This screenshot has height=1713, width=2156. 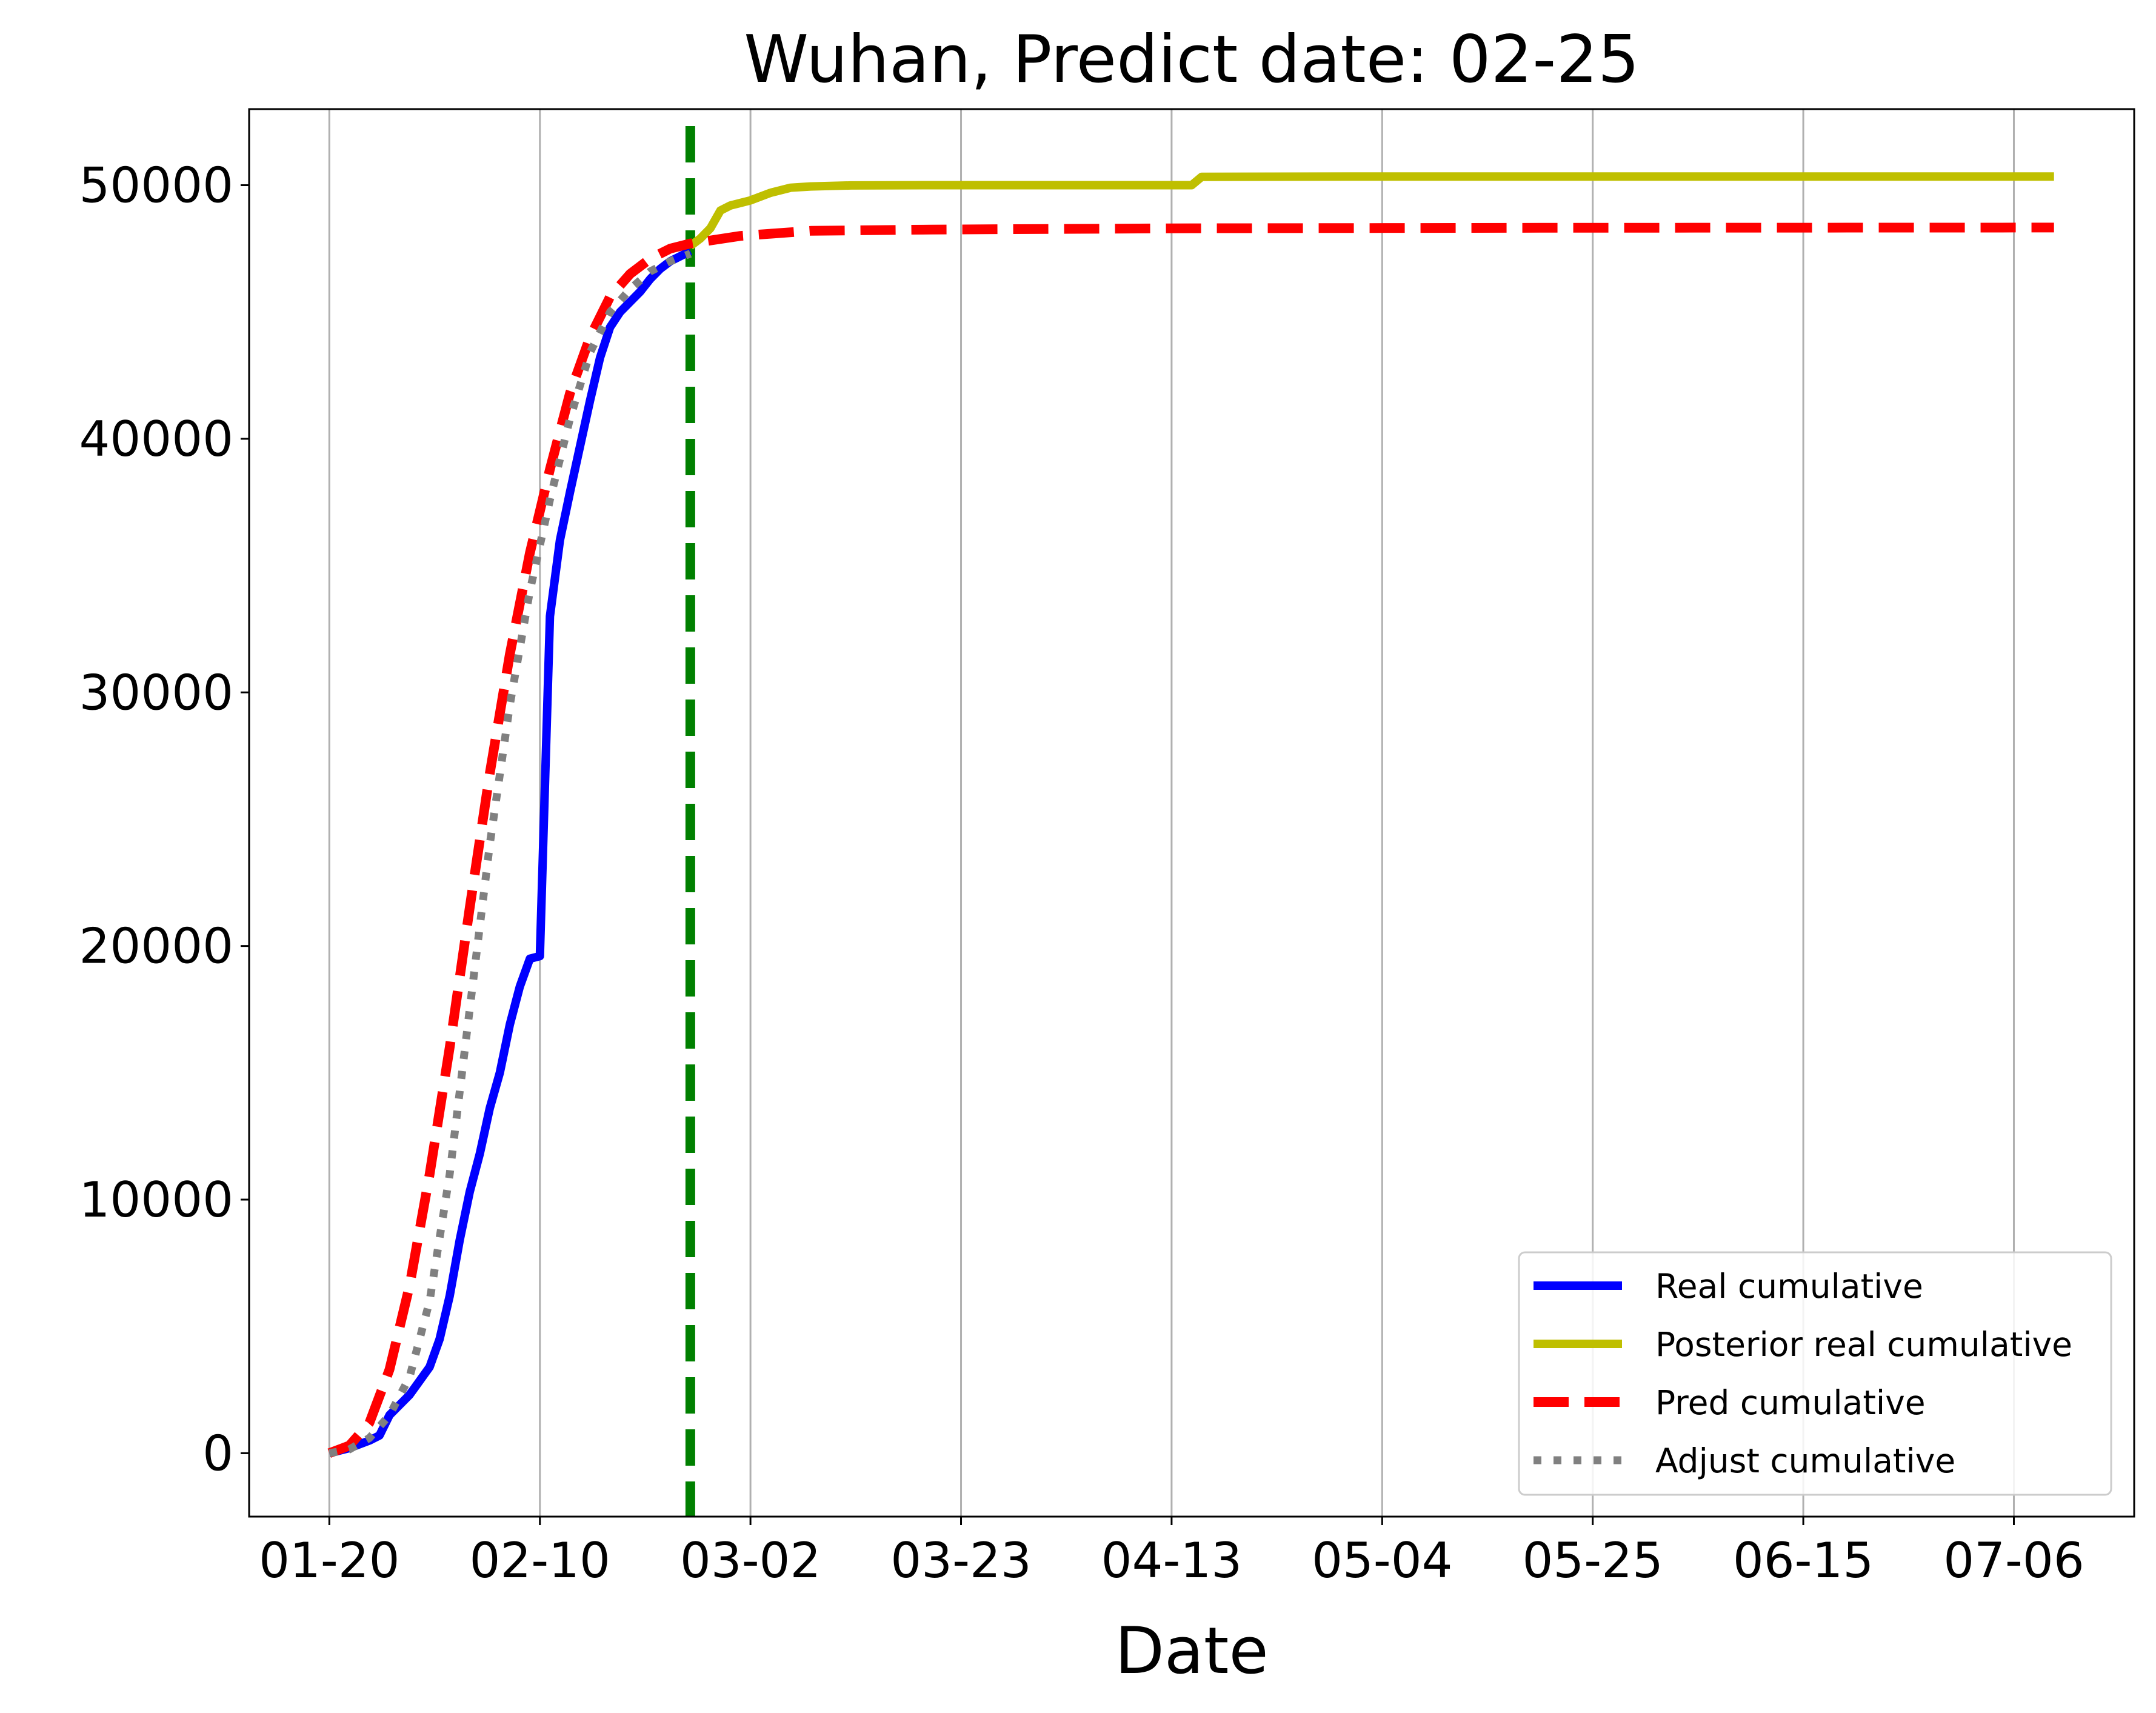 I want to click on legend-label: Pred cumulative, so click(x=1790, y=1402).